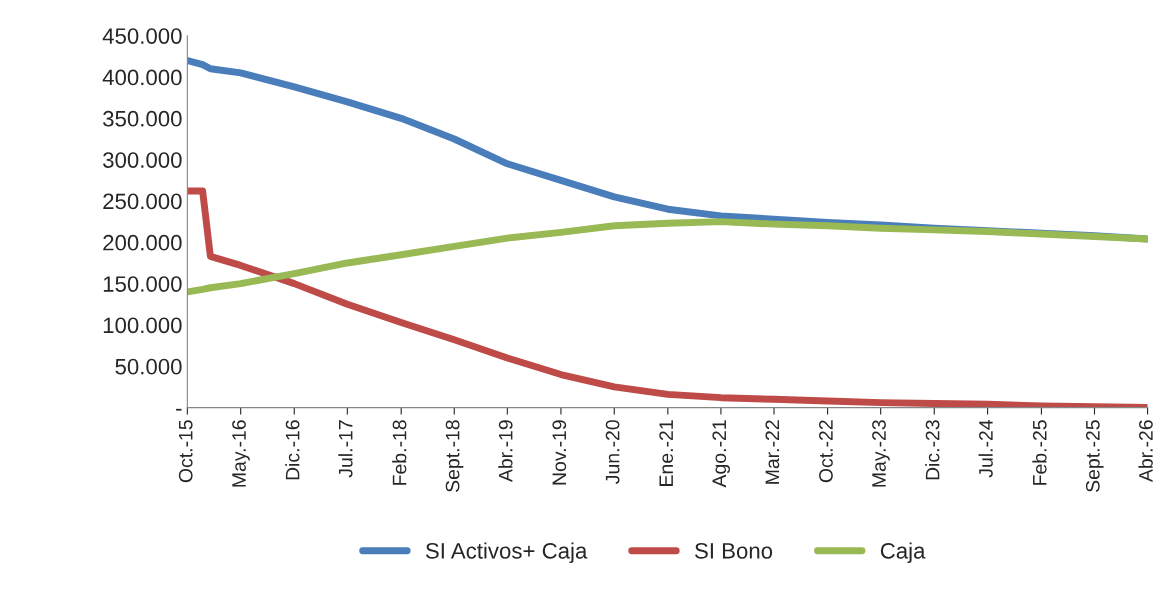 Image resolution: width=1171 pixels, height=595 pixels. Describe the element at coordinates (505, 451) in the screenshot. I see `x-tick-label: Abr.-19` at that location.